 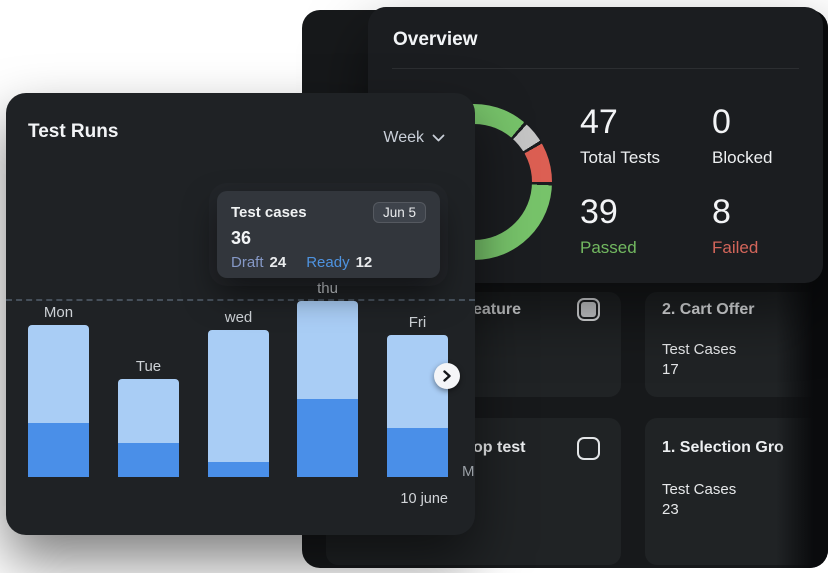 What do you see at coordinates (327, 389) in the screenshot?
I see `bar-thu` at bounding box center [327, 389].